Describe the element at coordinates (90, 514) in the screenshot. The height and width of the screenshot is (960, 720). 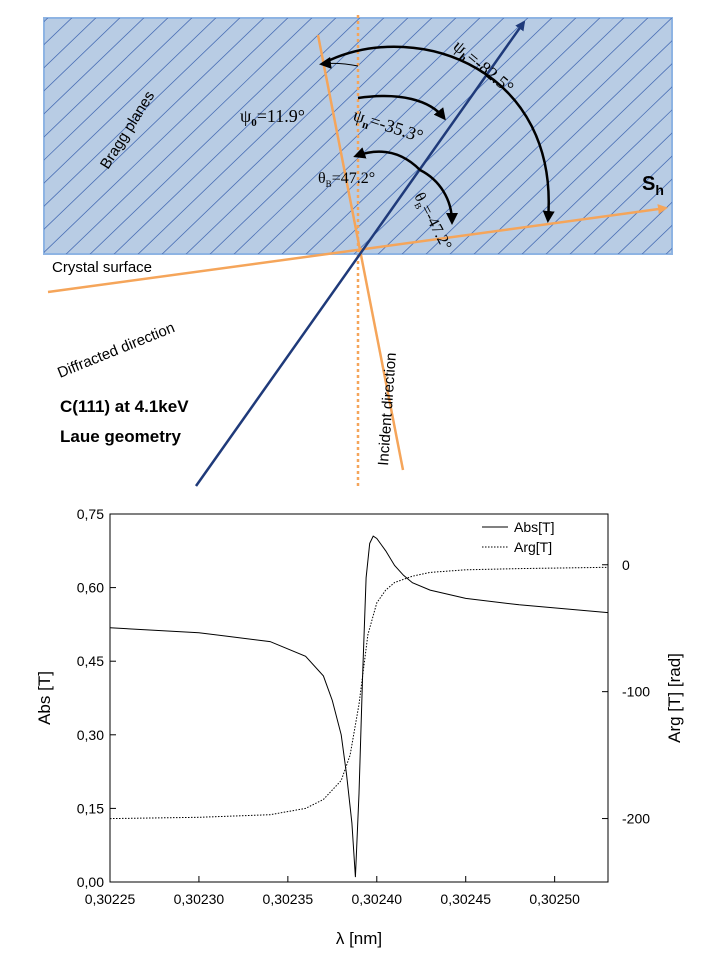
I see `y-tick-label: 0,75` at that location.